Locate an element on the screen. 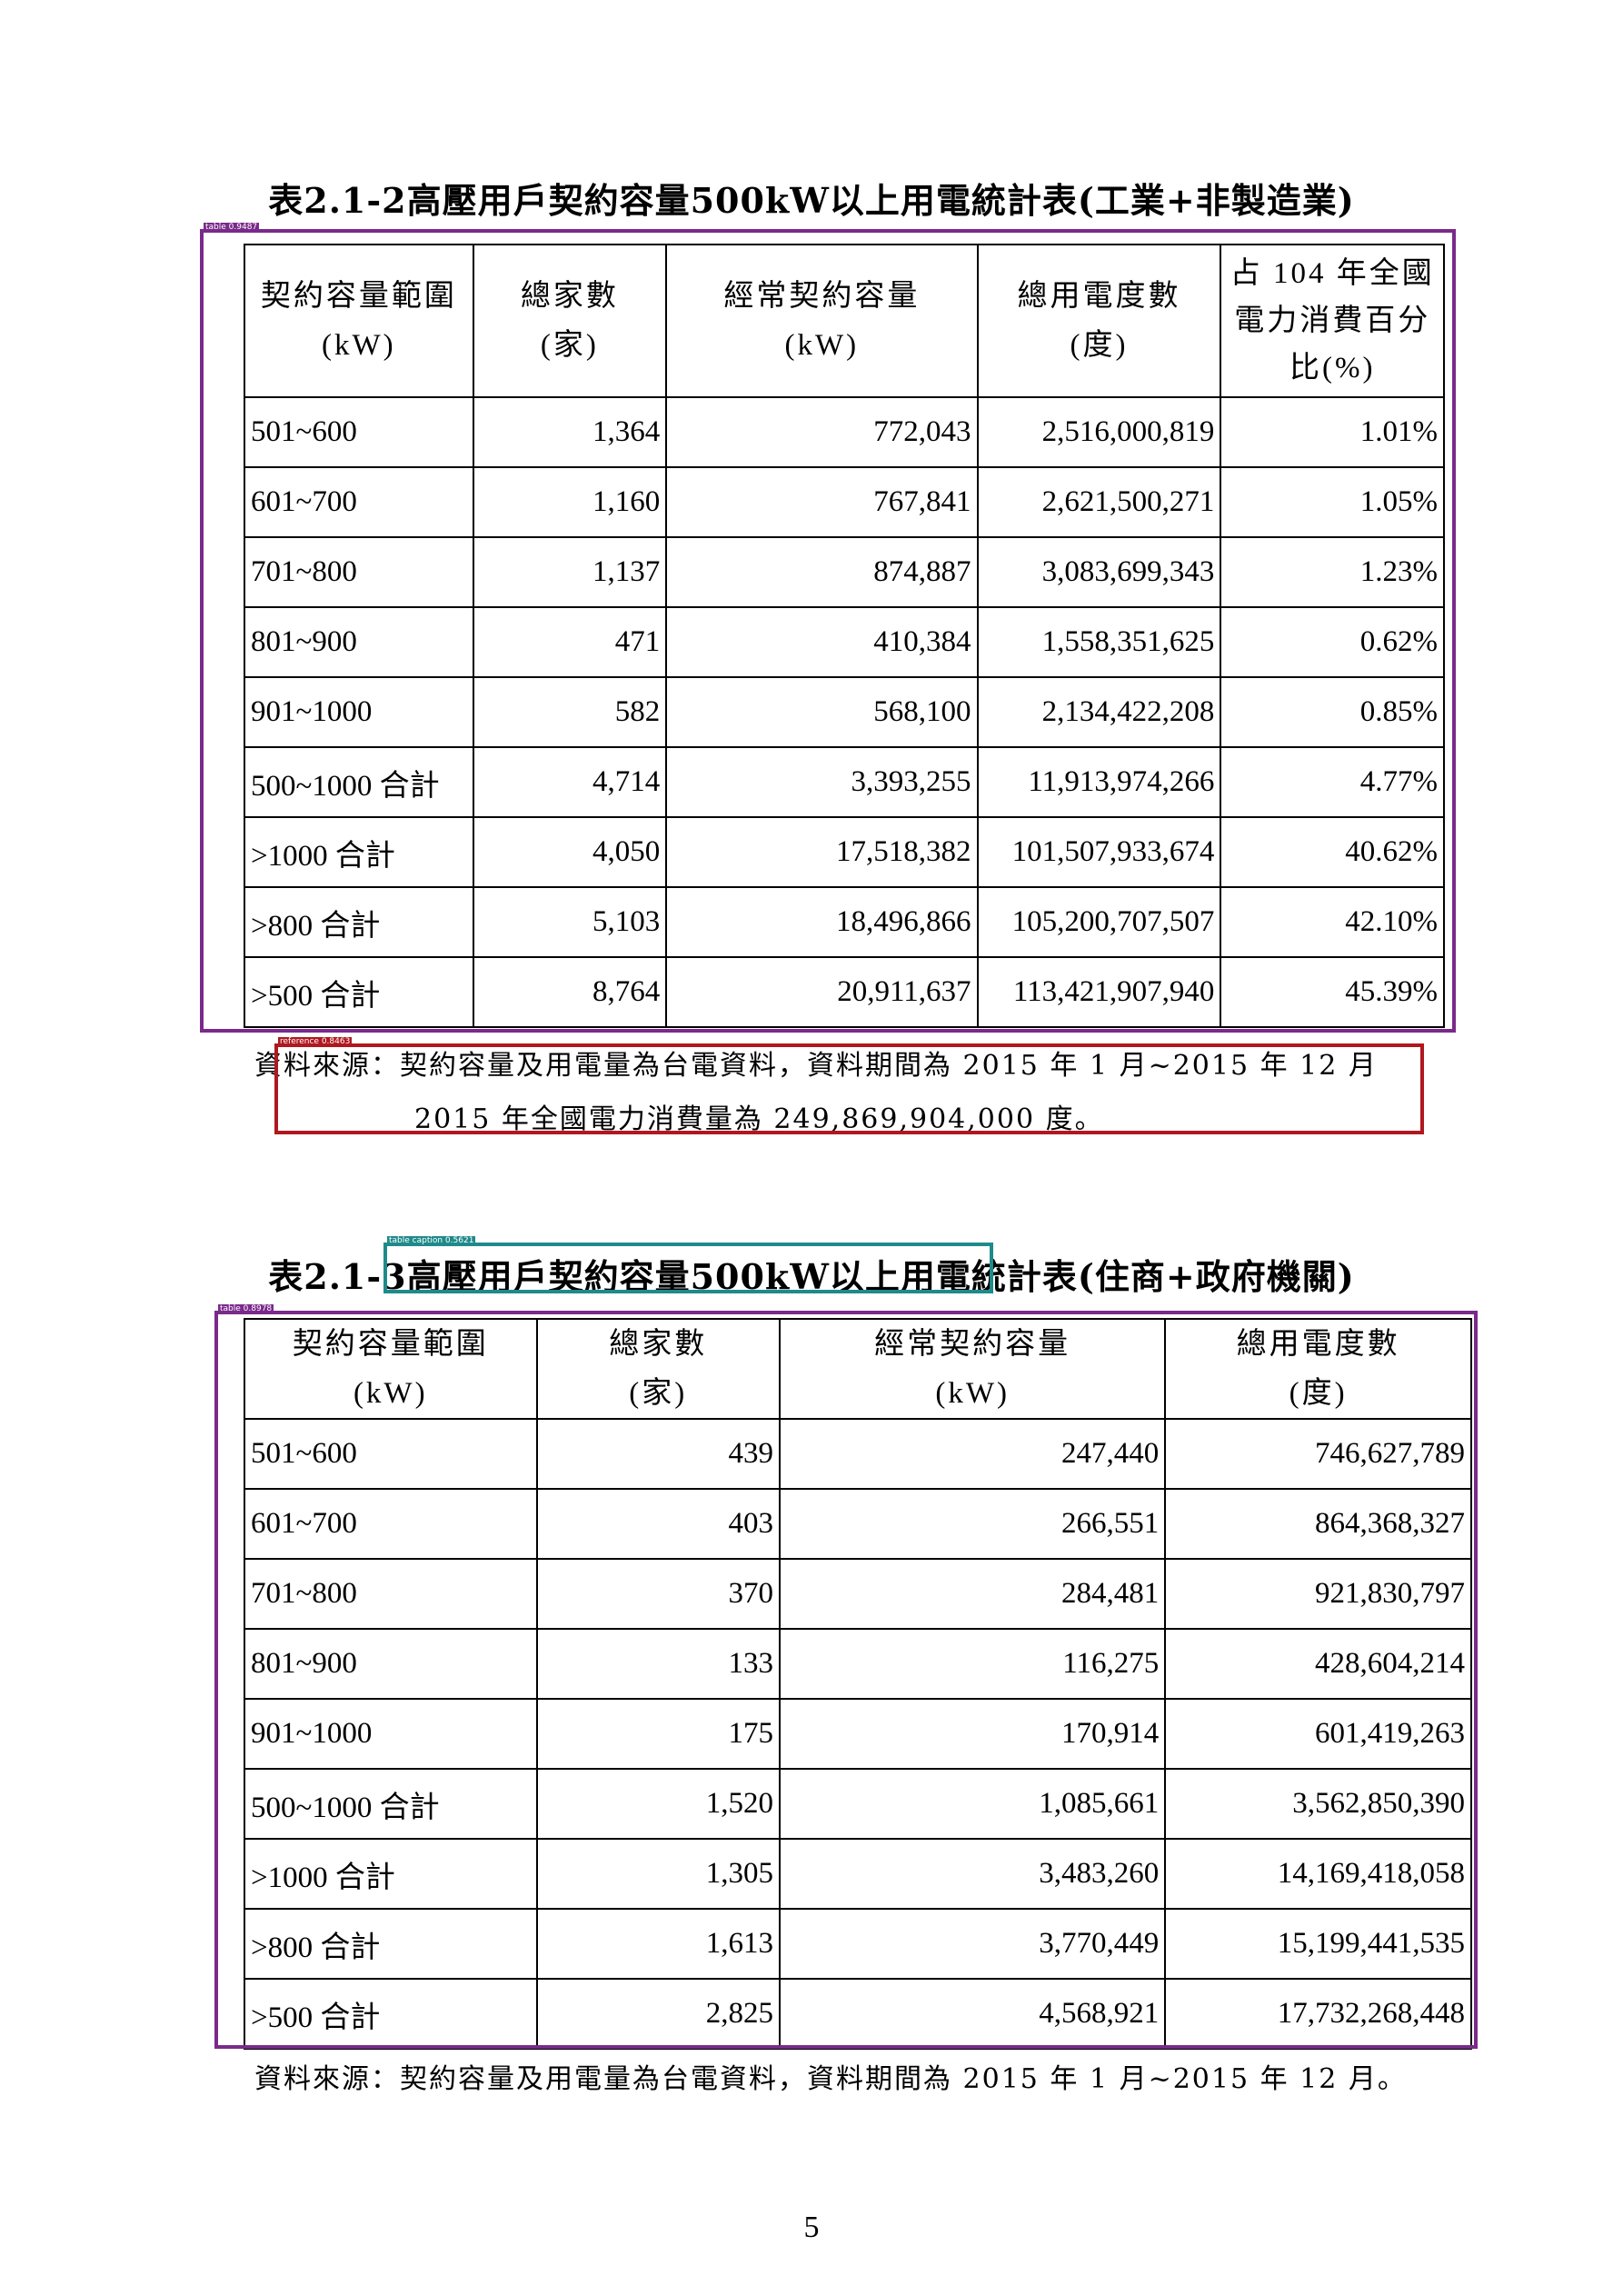 The width and height of the screenshot is (1623, 2296). value-cell: 40.62% is located at coordinates (1332, 852).